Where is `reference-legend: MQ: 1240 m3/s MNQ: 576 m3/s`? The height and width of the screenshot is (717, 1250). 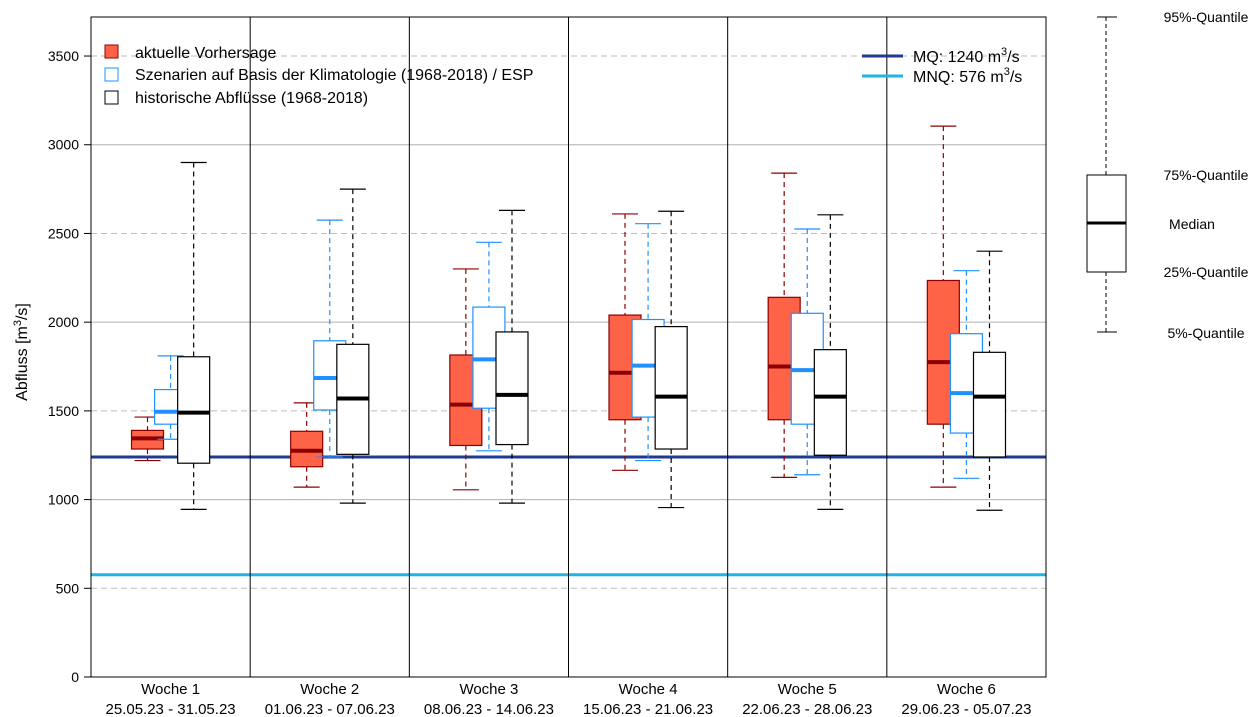 reference-legend: MQ: 1240 m3/s MNQ: 576 m3/s is located at coordinates (942, 66).